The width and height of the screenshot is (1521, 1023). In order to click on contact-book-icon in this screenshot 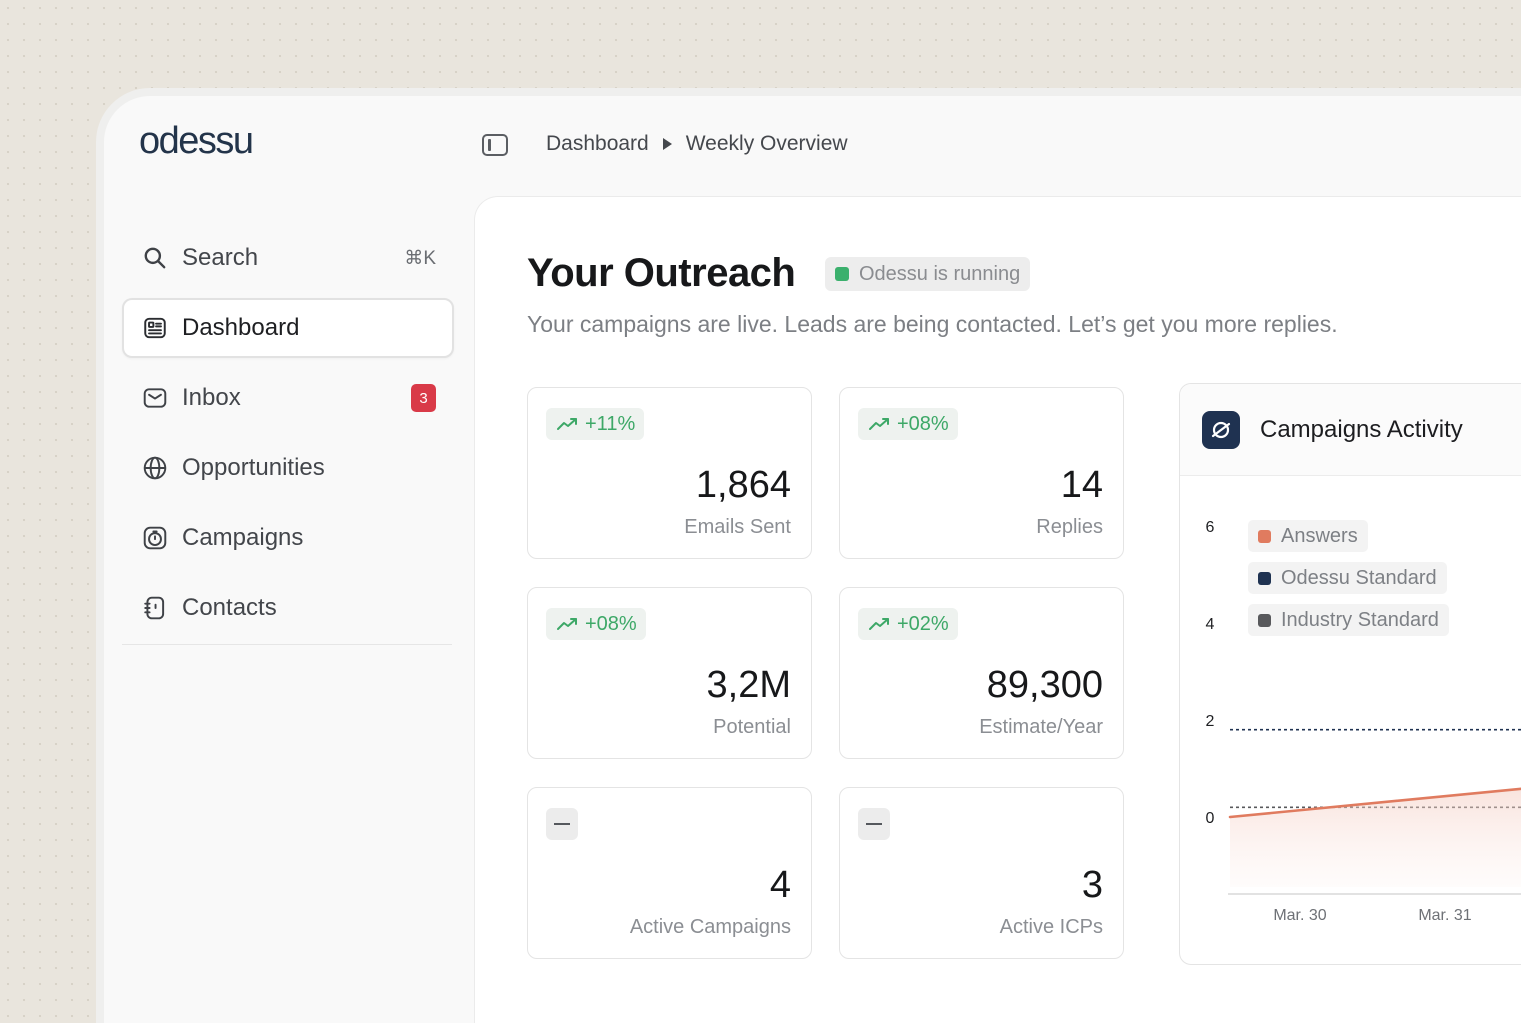, I will do `click(155, 608)`.